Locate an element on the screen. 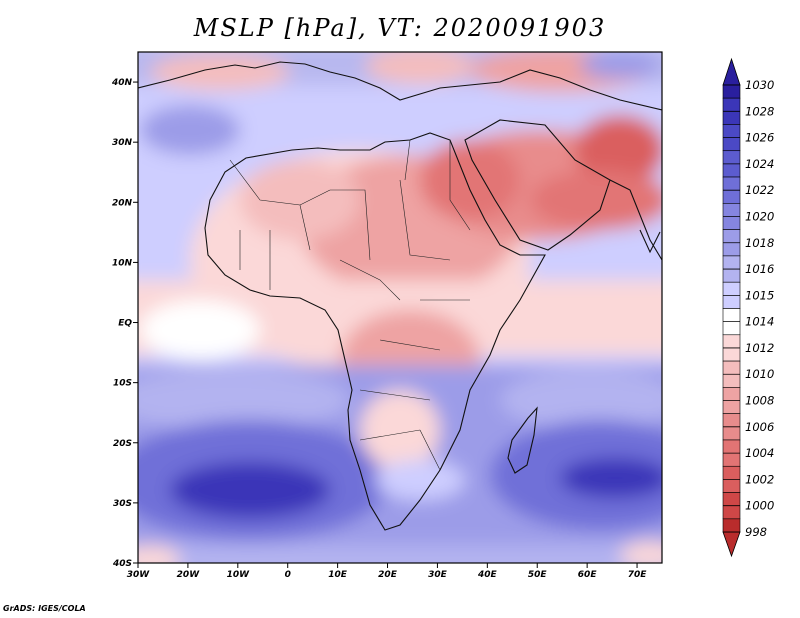  x-tick-label: 50E is located at coordinates (538, 575).